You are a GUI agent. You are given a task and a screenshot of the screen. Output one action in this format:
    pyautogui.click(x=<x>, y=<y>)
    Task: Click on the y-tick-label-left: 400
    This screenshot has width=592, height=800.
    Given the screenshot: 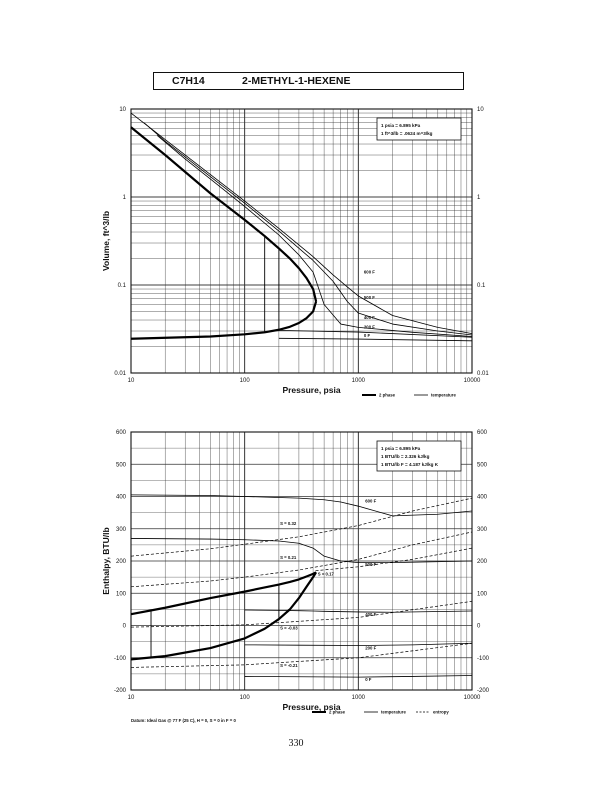 What is the action you would take?
    pyautogui.click(x=121, y=498)
    